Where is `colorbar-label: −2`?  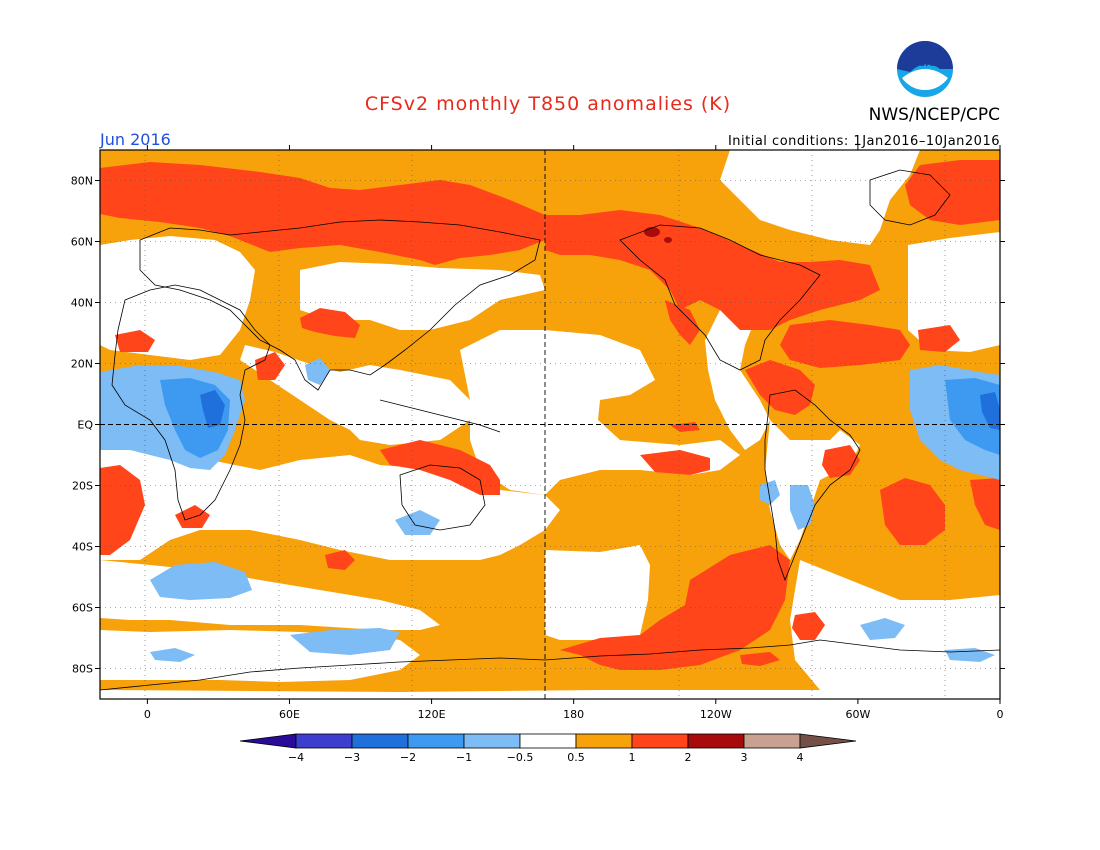
colorbar-label: −2 is located at coordinates (408, 757).